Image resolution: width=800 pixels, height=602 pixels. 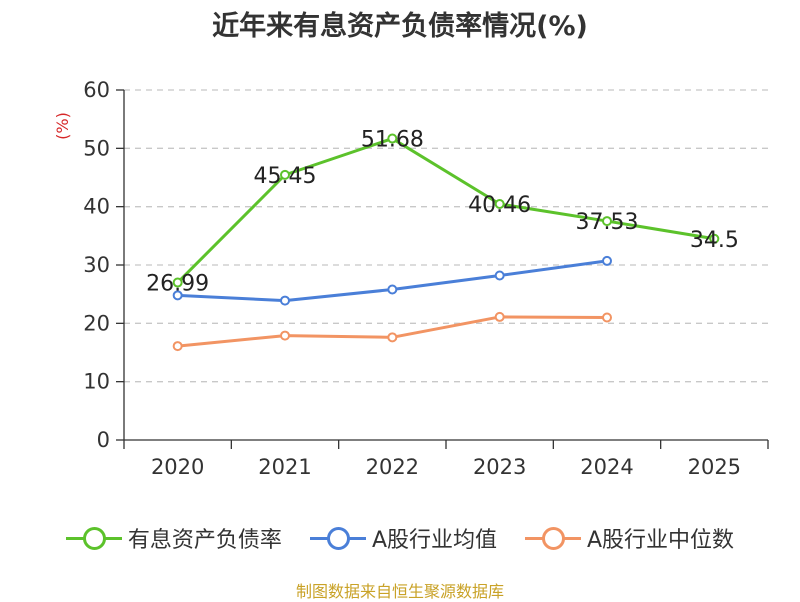 I want to click on source-note: 制图数据来自恒生聚源数据库, so click(x=399, y=591).